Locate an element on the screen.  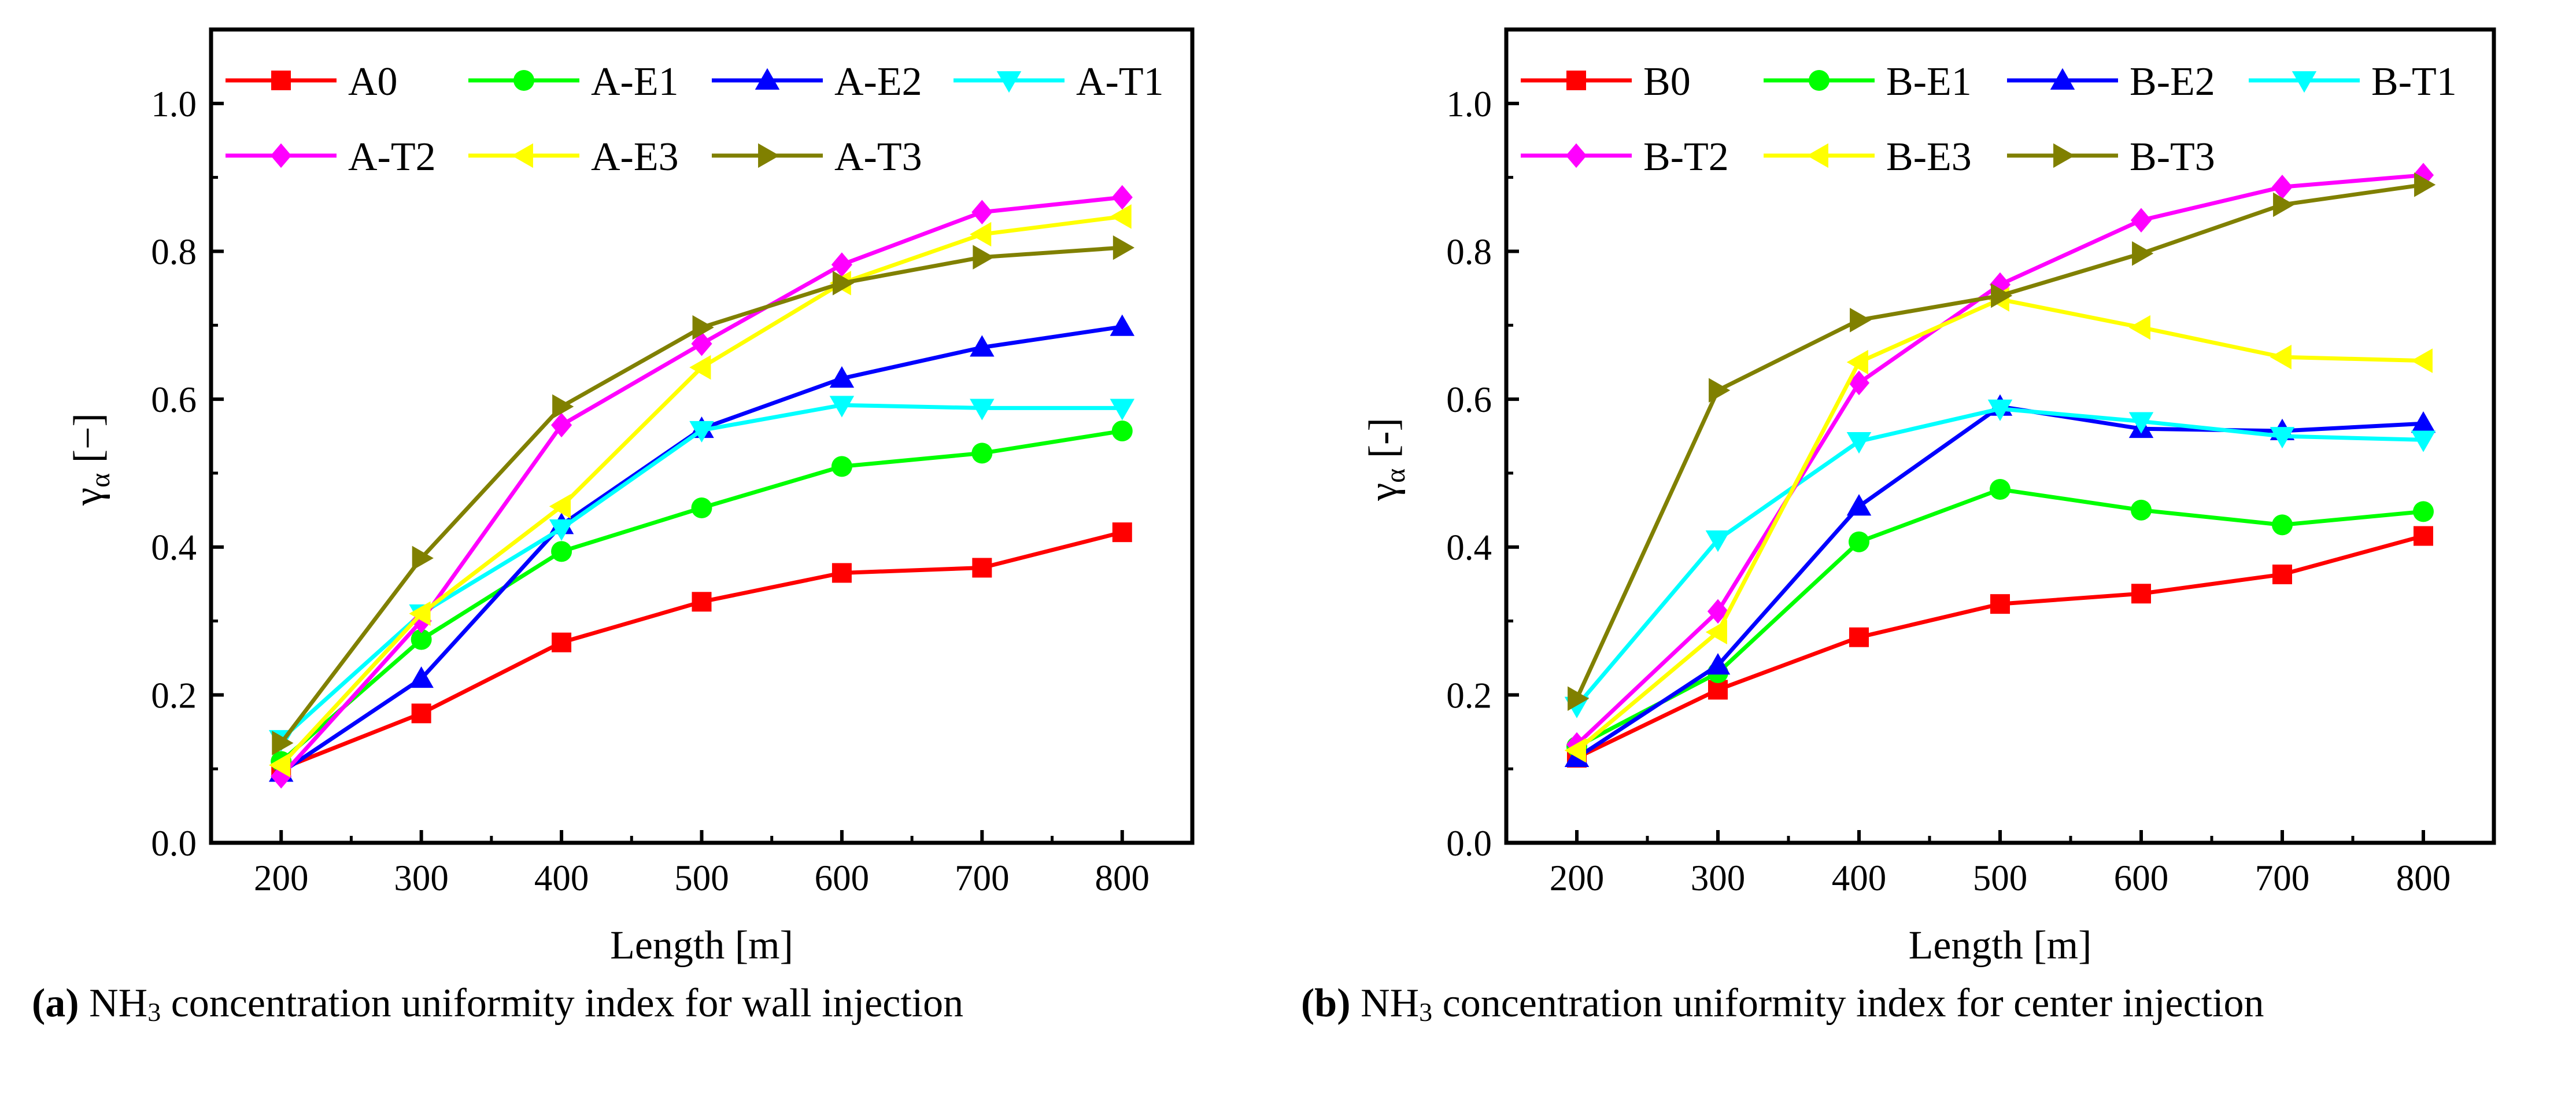
caption-label: (b) is located at coordinates (1326, 1003).